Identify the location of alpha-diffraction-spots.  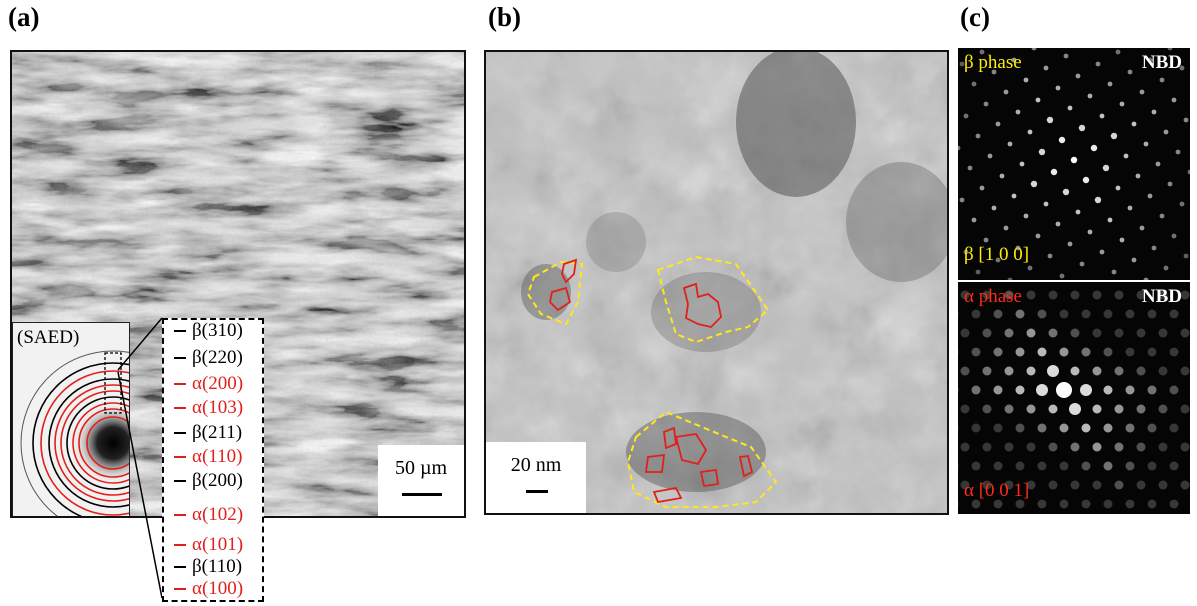
(1074, 399).